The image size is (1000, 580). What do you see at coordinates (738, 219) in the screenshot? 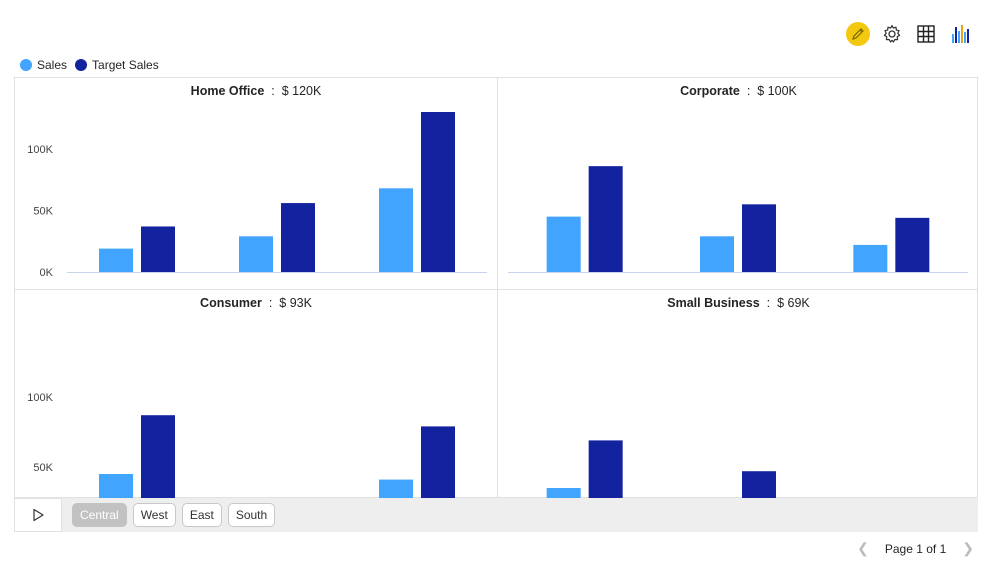
I see `bar-chart-corporate` at bounding box center [738, 219].